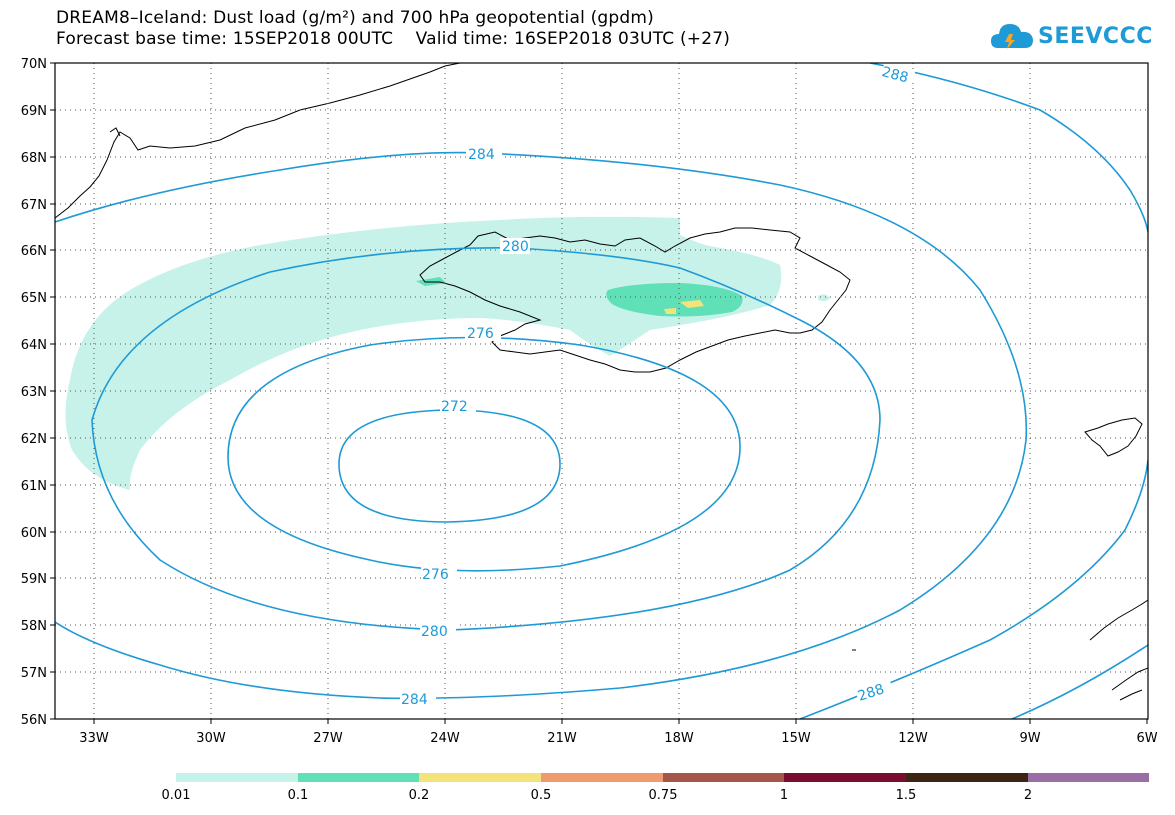  I want to click on lon-label: 27W, so click(328, 738).